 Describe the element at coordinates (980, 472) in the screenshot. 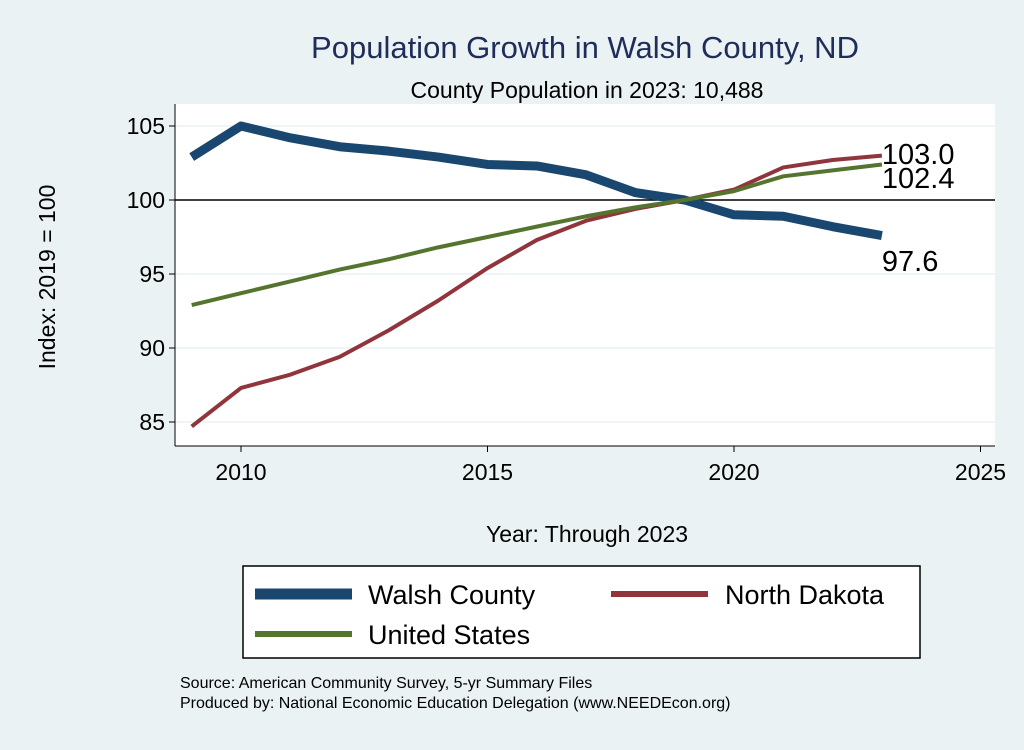

I see `x-tick-label: 2025` at that location.